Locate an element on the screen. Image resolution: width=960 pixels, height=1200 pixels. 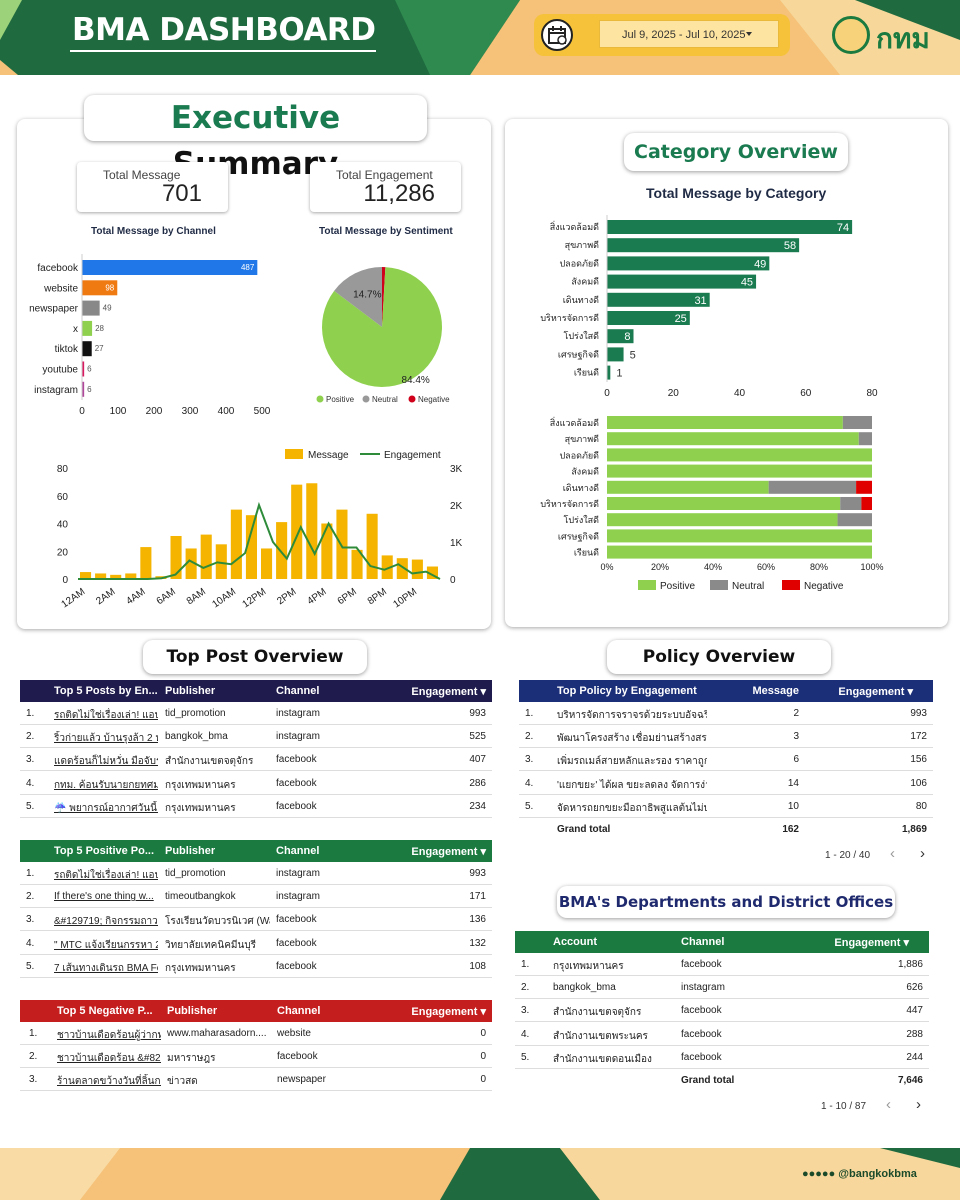
policy-overview-title: Policy Overview is located at coordinates (719, 657).